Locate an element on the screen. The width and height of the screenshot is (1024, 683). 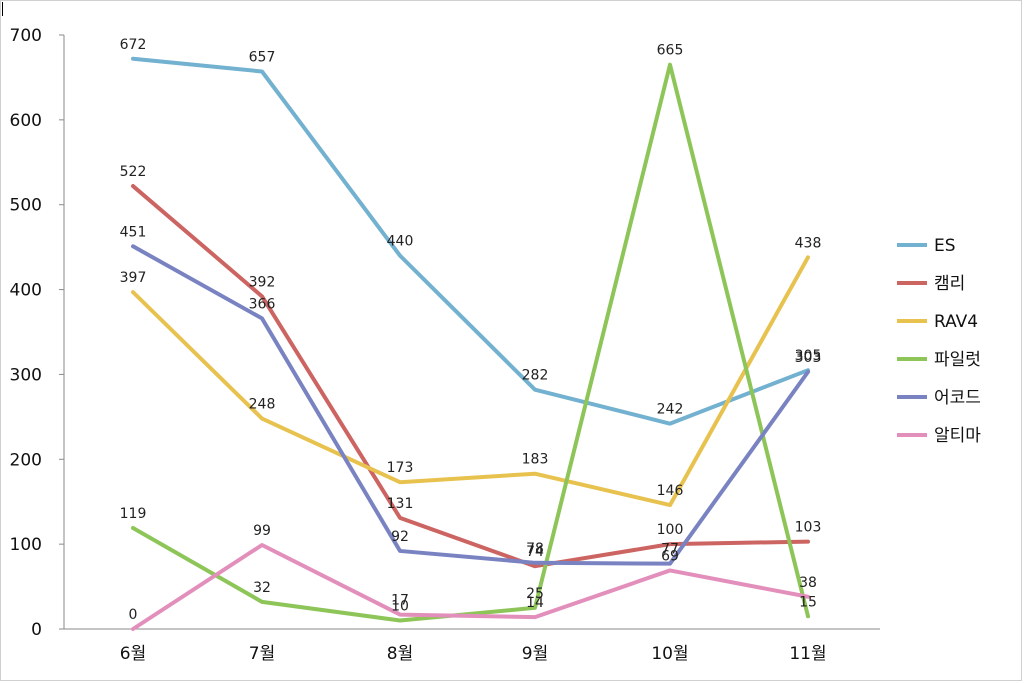
x-tick-label: 6월 is located at coordinates (133, 654).